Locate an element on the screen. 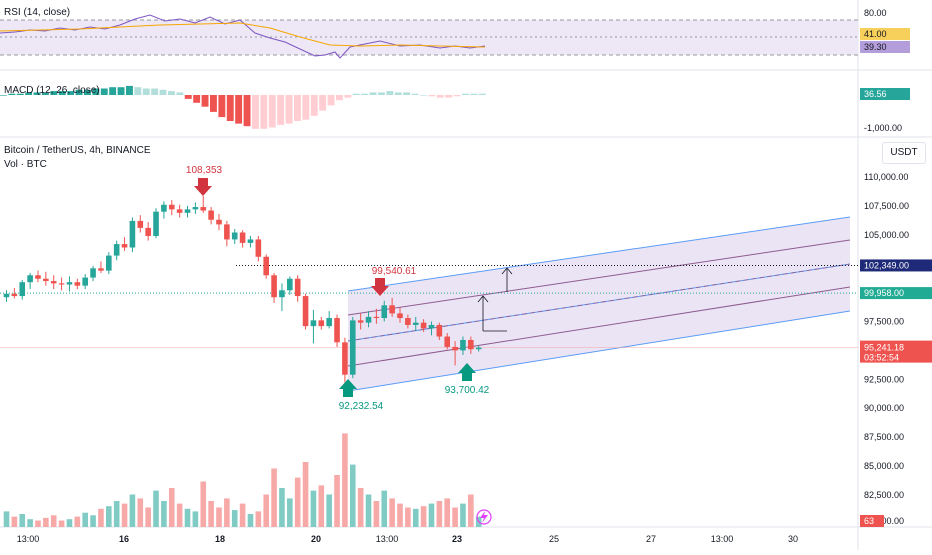  last-price-value: 95,241.18 is located at coordinates (884, 348).